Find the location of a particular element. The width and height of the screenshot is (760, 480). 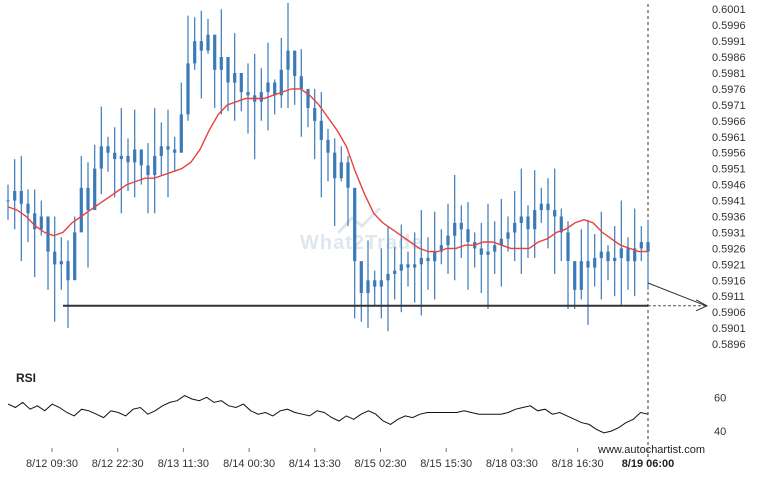

x-tick-label: 8/14 13:30 is located at coordinates (315, 464).